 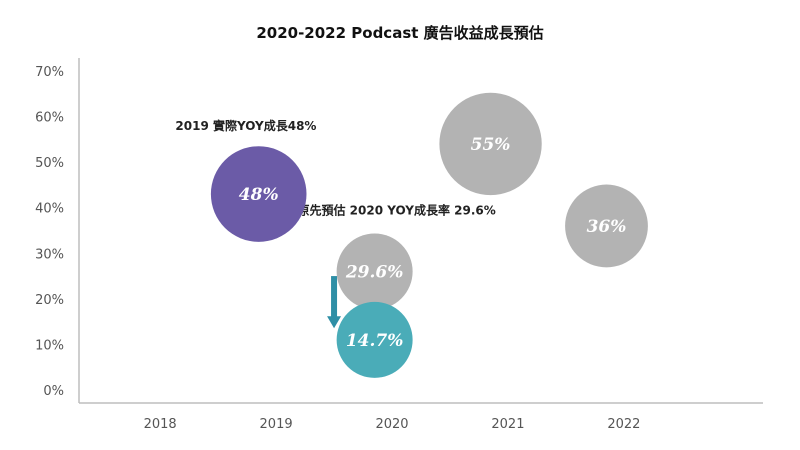 I want to click on x-tick-label: 2022, so click(x=623, y=424).